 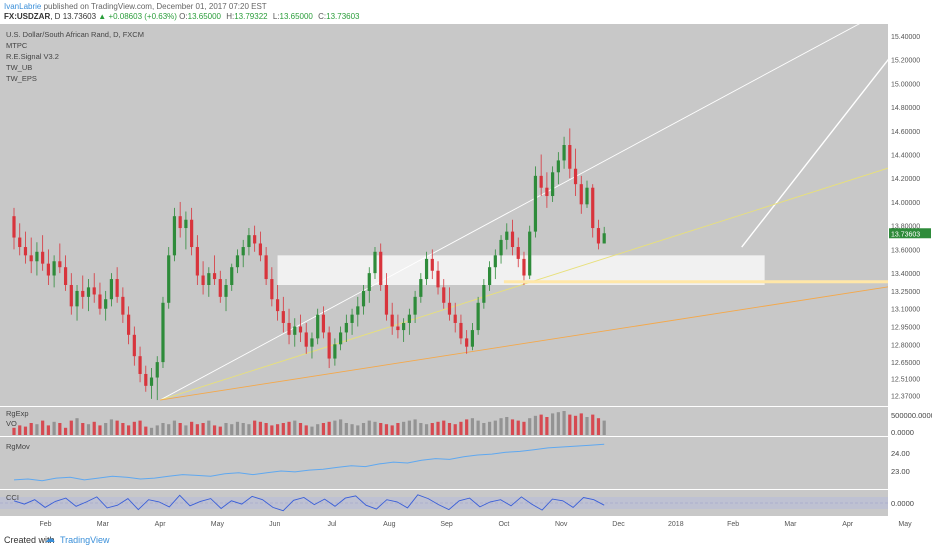 What do you see at coordinates (27, 16) in the screenshot?
I see `symbol-name: FX:USDZAR` at bounding box center [27, 16].